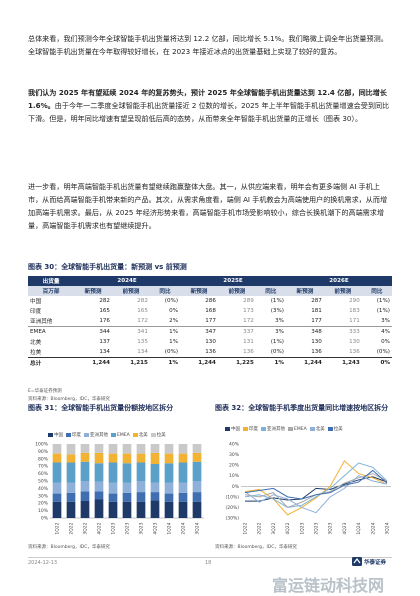 The width and height of the screenshot is (420, 596). Describe the element at coordinates (210, 557) in the screenshot. I see `footer-divider` at that location.